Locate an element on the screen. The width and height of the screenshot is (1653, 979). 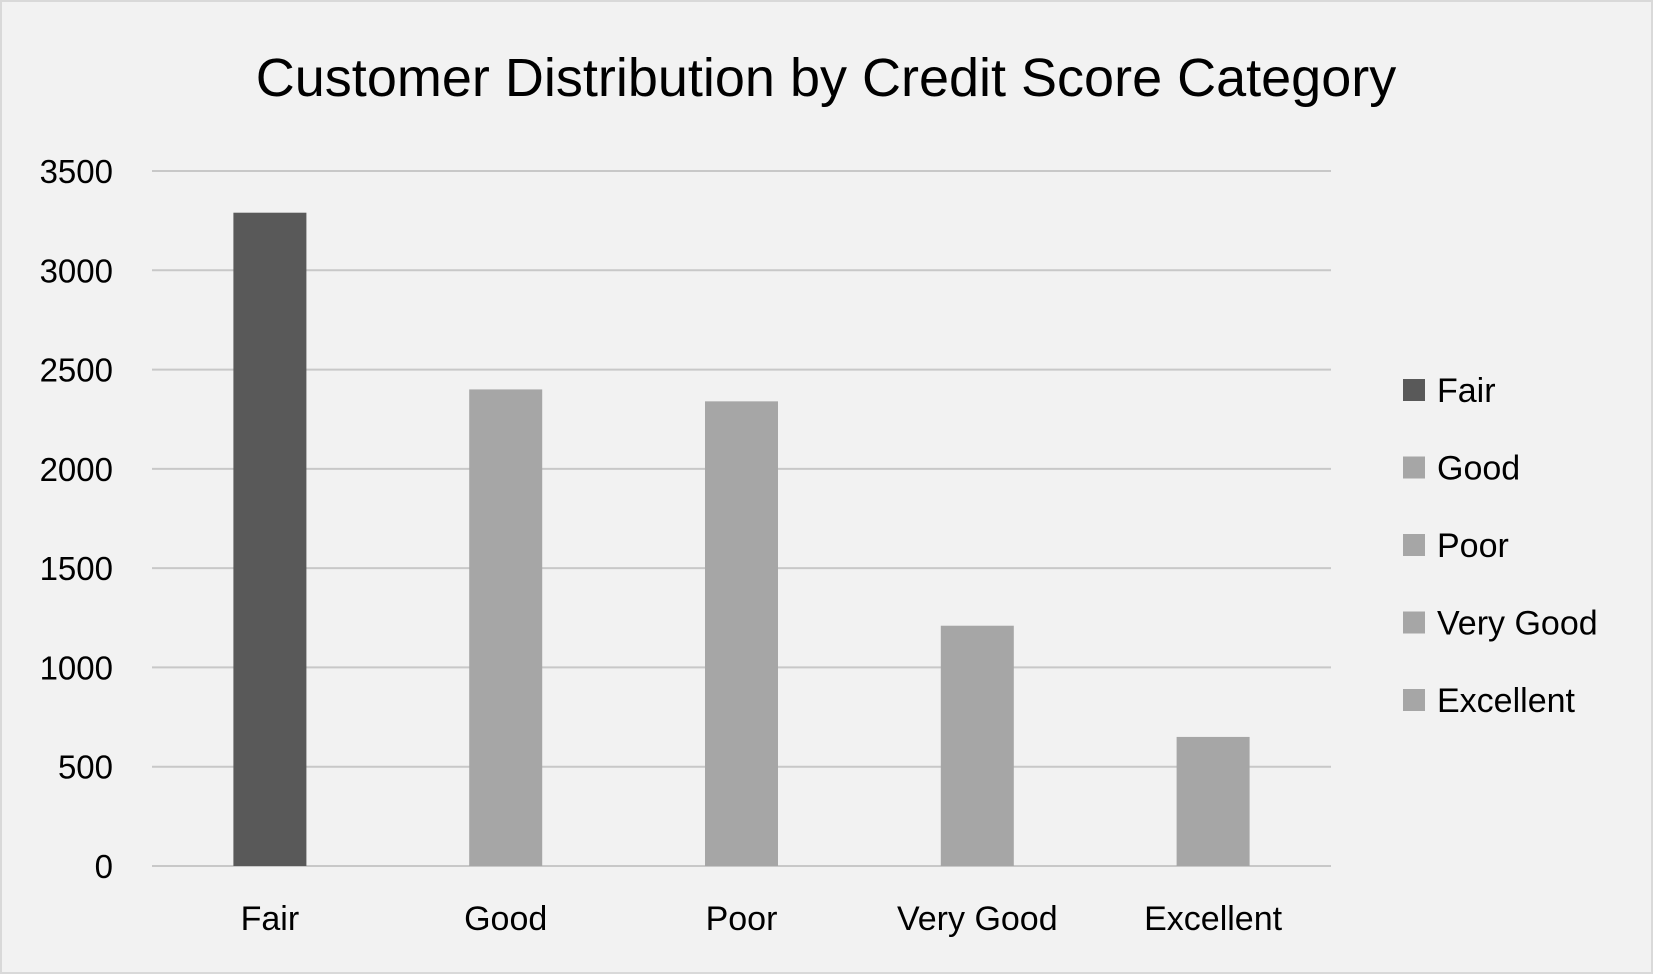
x-tick-label: Very Good is located at coordinates (977, 919).